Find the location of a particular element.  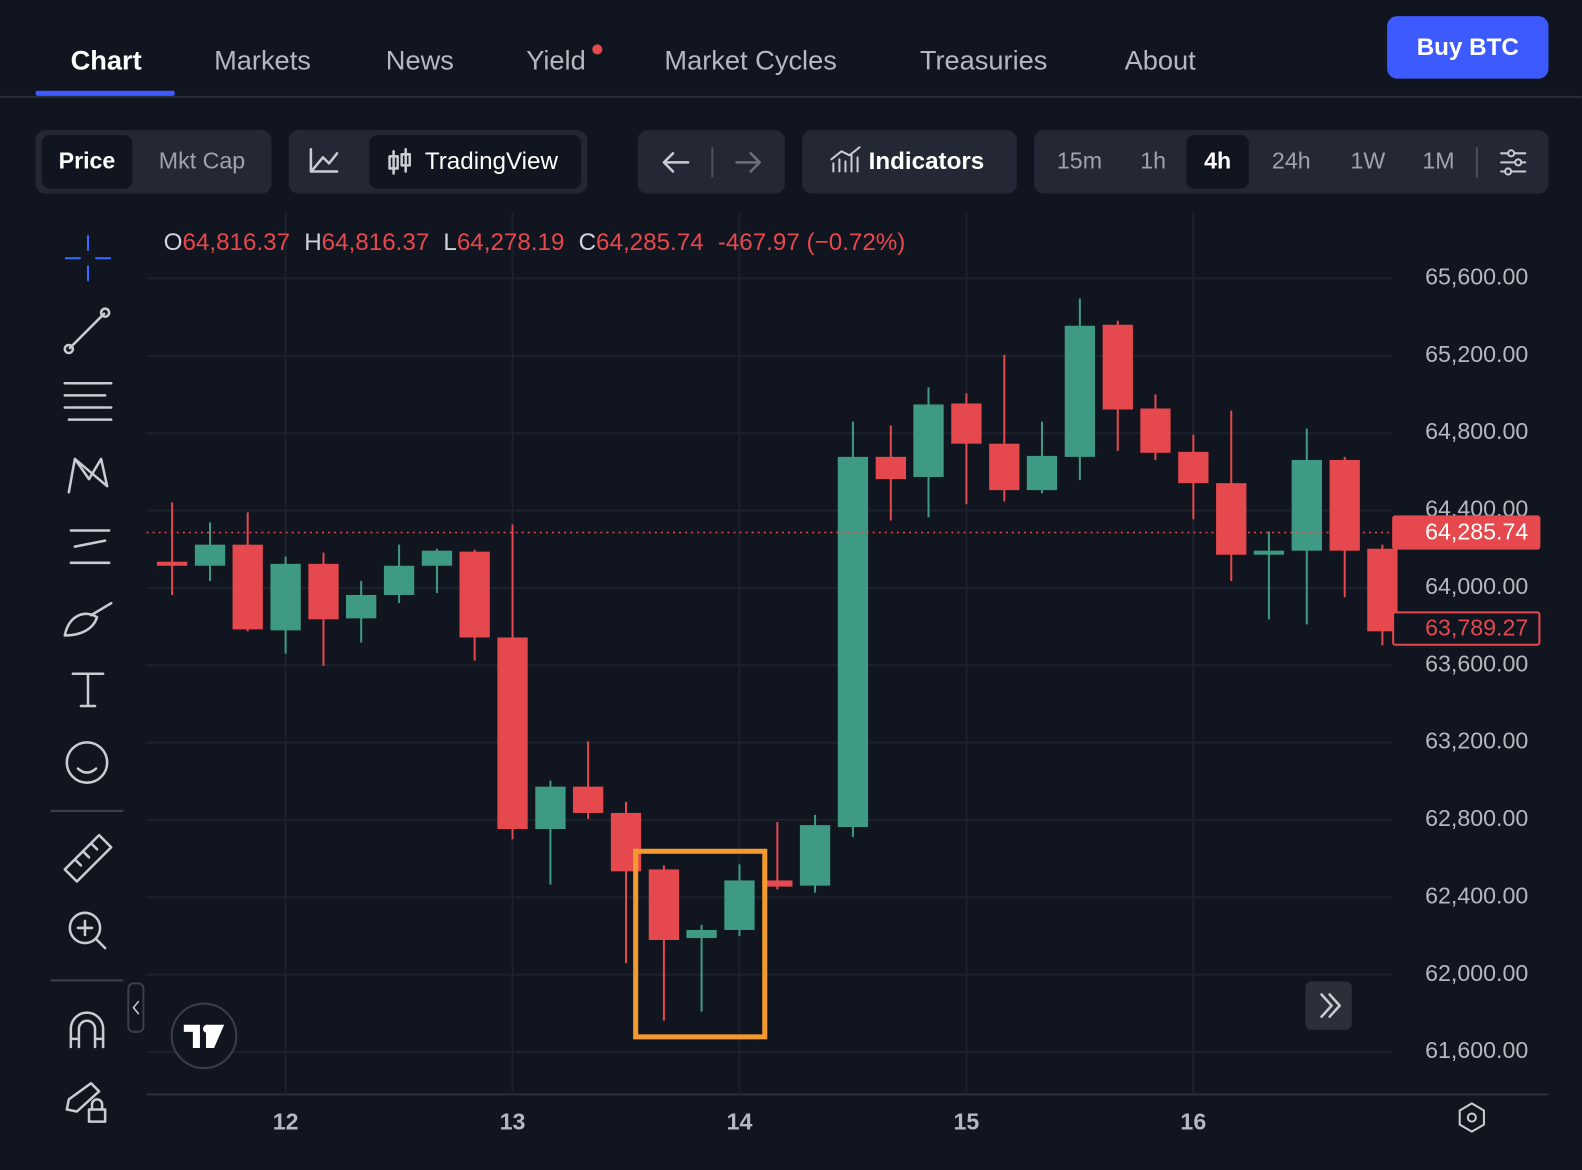

nav-tab: Yield is located at coordinates (556, 60).